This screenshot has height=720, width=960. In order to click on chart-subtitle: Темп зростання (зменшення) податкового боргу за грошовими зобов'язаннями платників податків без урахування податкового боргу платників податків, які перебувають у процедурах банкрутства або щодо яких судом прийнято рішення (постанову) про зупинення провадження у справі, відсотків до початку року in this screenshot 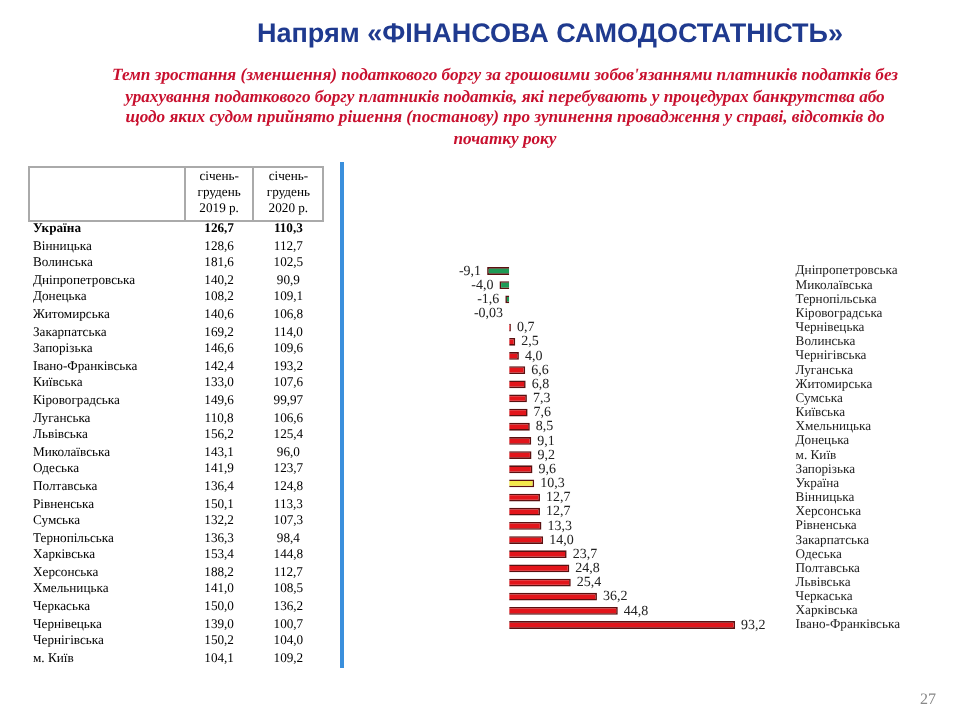, I will do `click(505, 106)`.